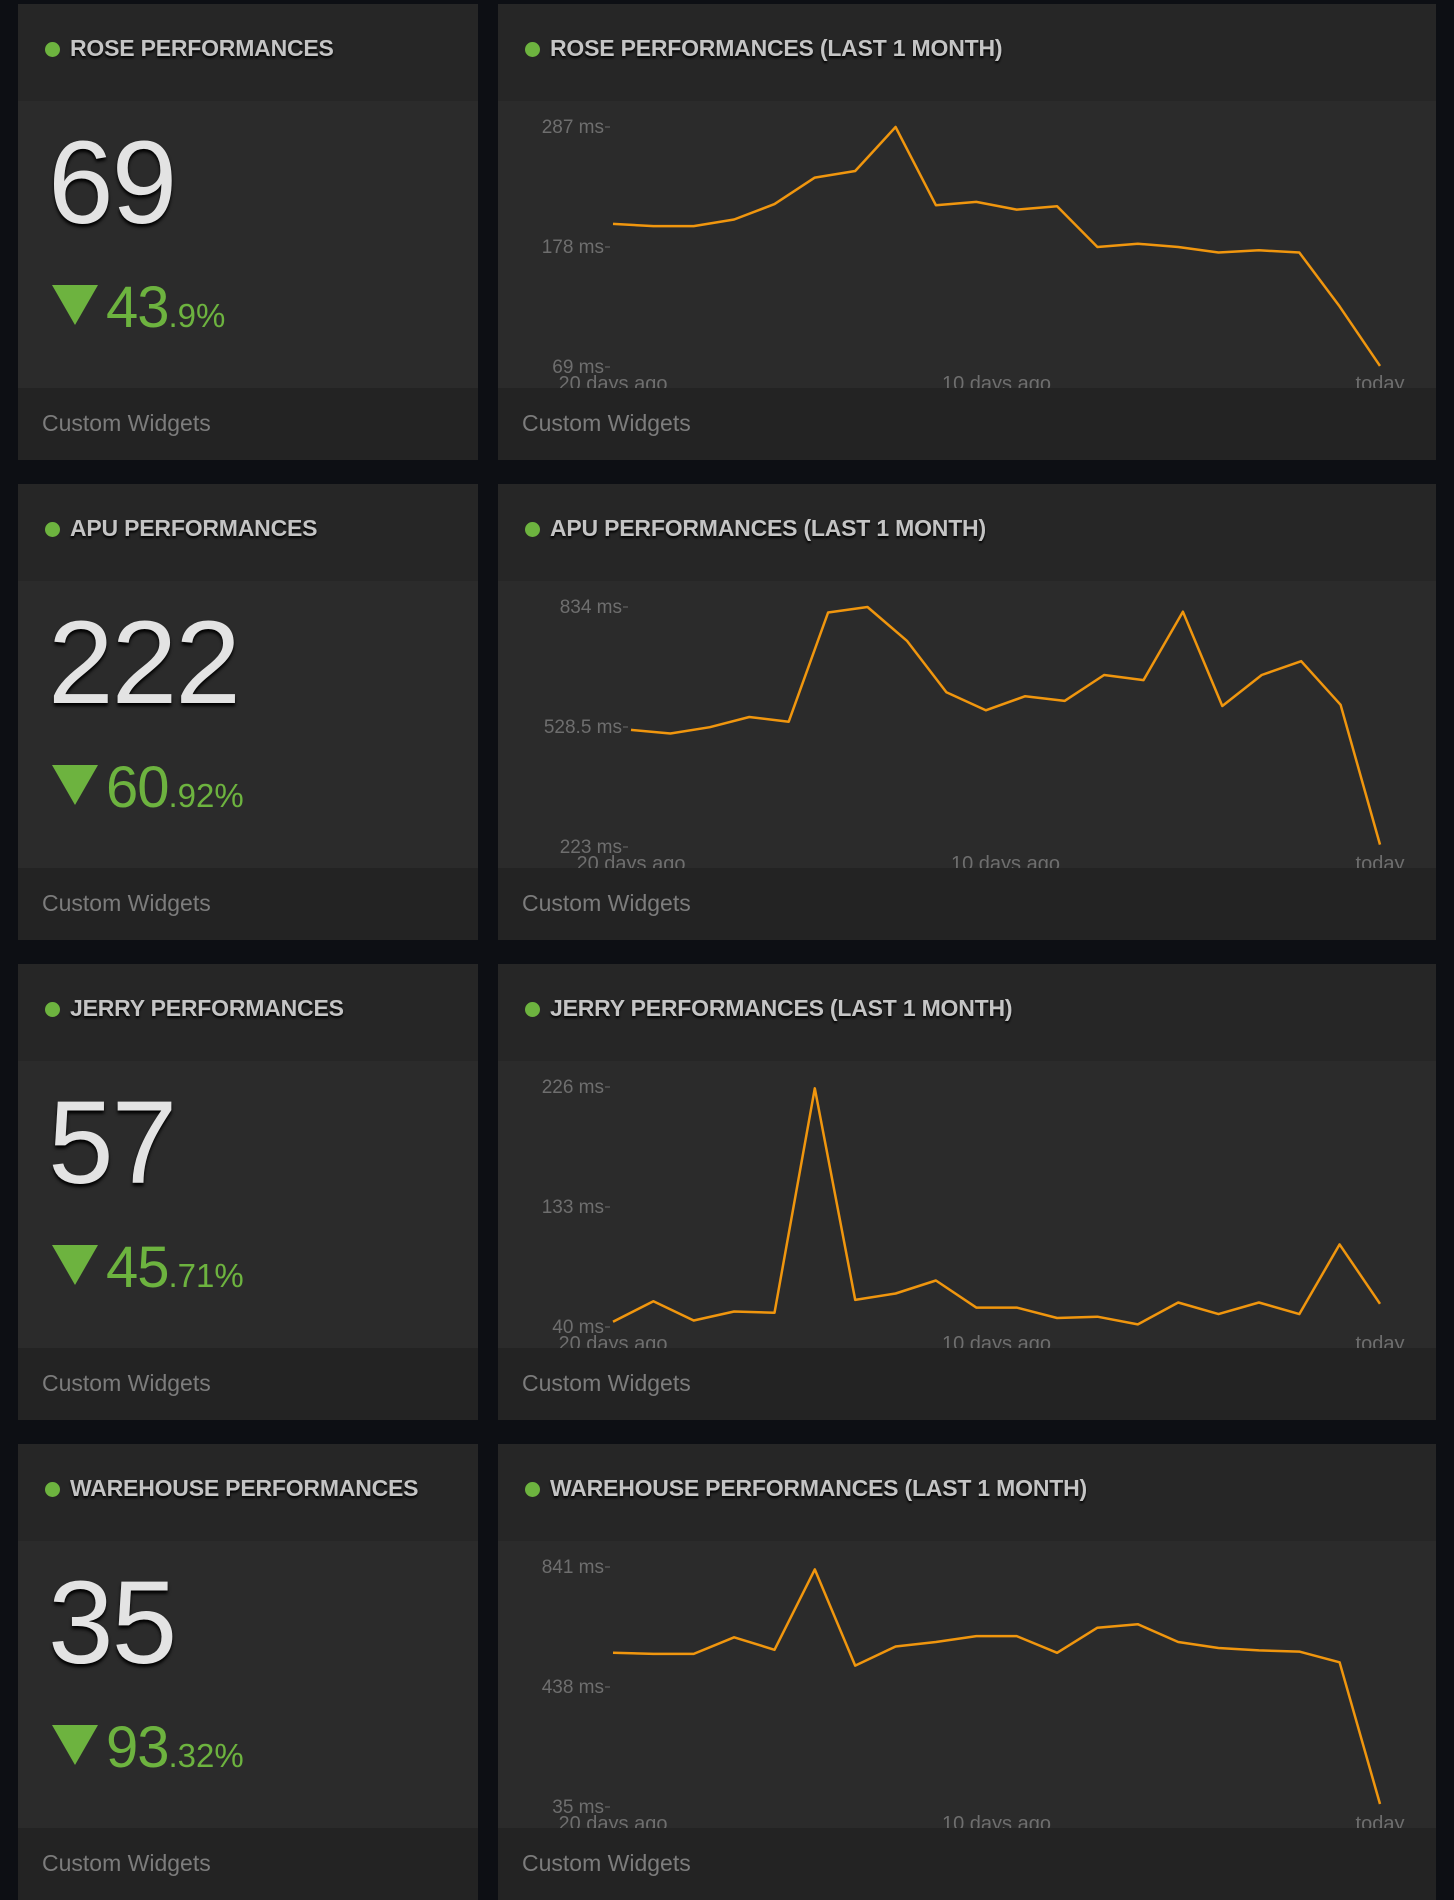 This screenshot has width=1454, height=1900. Describe the element at coordinates (207, 1008) in the screenshot. I see `widget-title: JERRY PERFORMANCES` at that location.